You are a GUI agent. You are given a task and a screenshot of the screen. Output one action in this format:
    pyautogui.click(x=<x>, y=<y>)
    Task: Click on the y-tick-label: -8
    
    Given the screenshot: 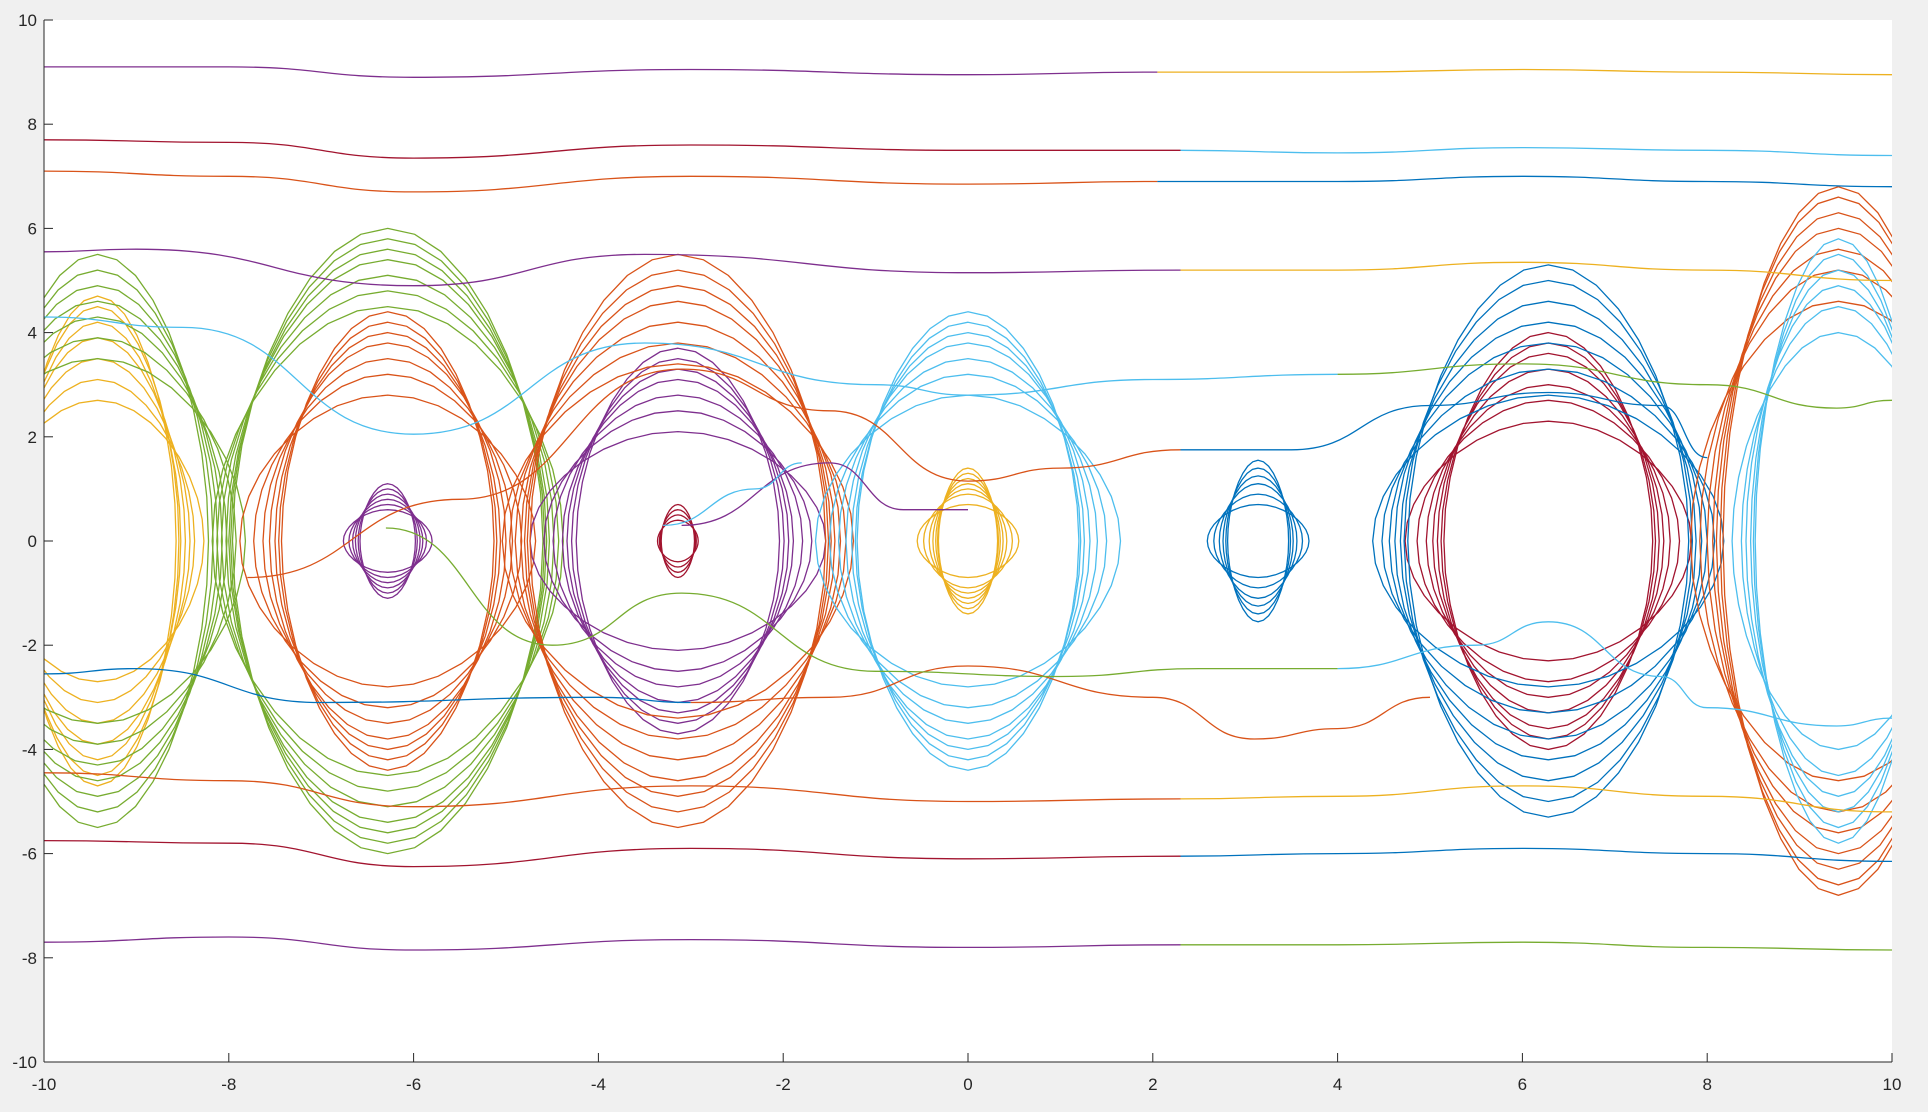 What is the action you would take?
    pyautogui.click(x=29, y=958)
    